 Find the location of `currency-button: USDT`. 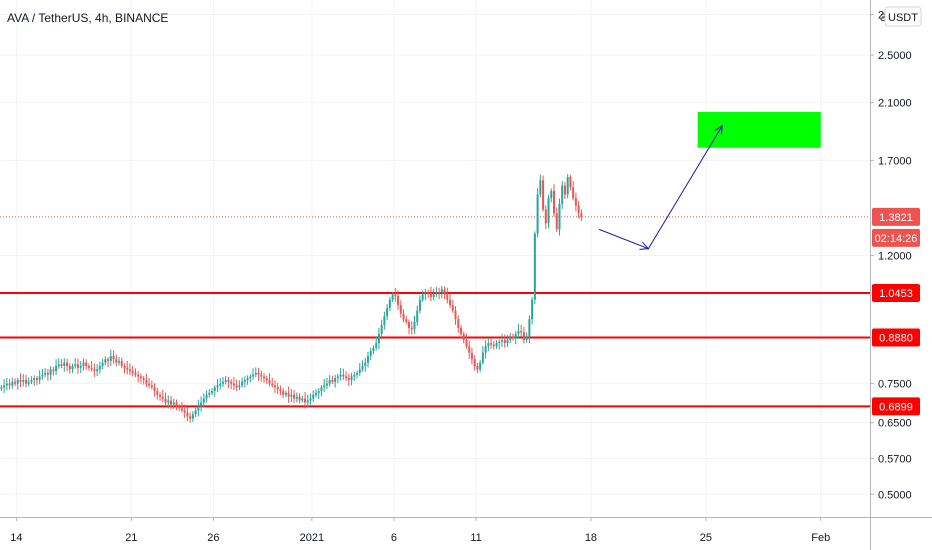

currency-button: USDT is located at coordinates (903, 16).